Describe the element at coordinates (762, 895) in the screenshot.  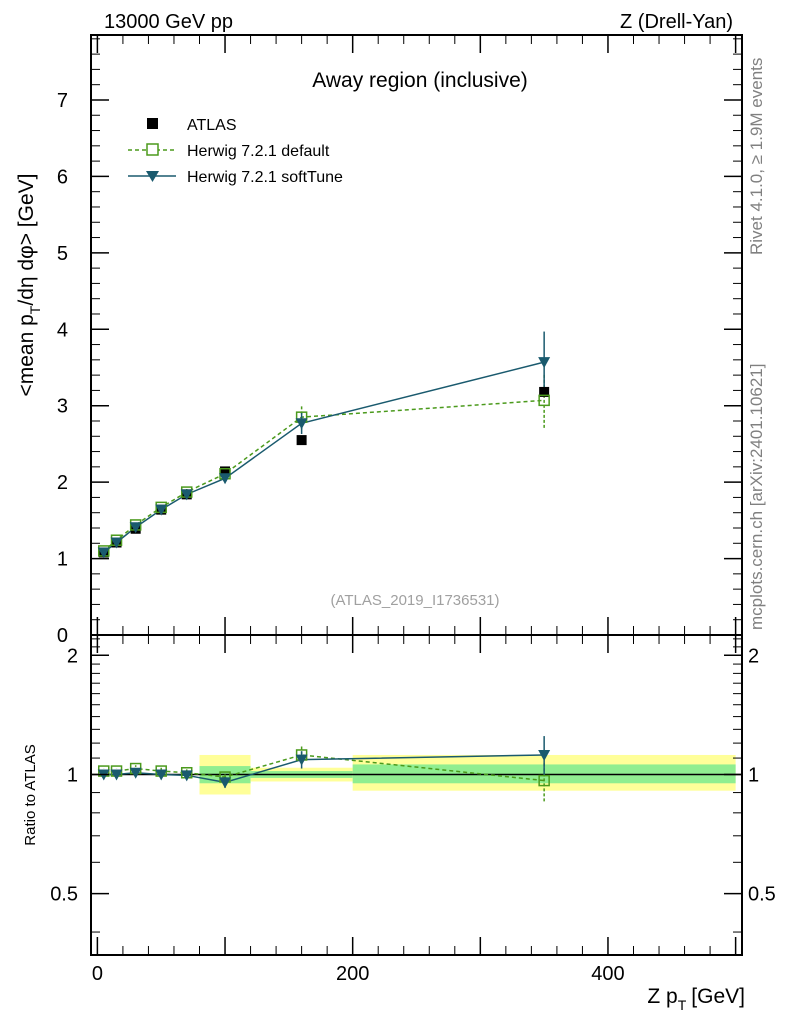
I see `ratio-ytick-label-right: 0.5` at that location.